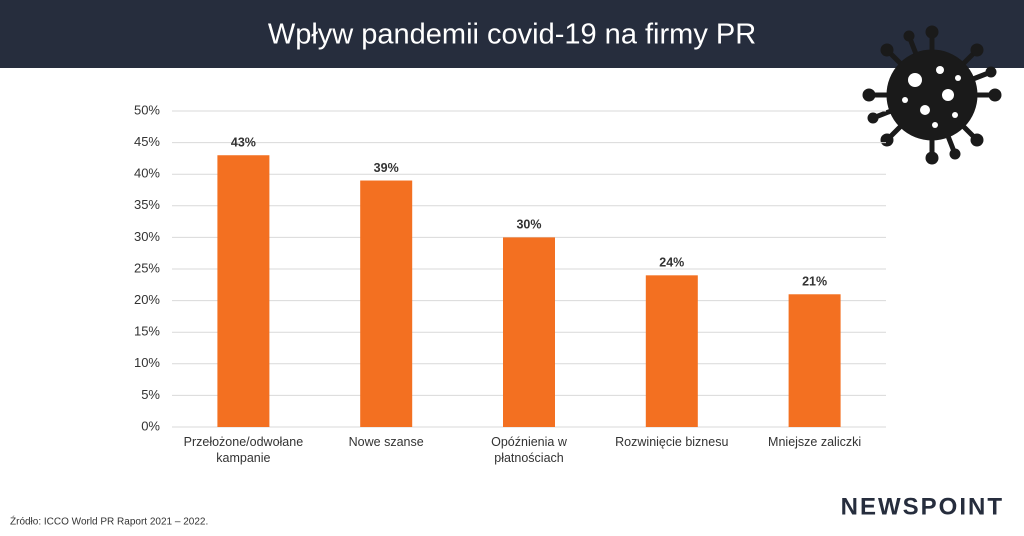 This screenshot has width=1024, height=536. I want to click on value-label: 24%, so click(671, 263).